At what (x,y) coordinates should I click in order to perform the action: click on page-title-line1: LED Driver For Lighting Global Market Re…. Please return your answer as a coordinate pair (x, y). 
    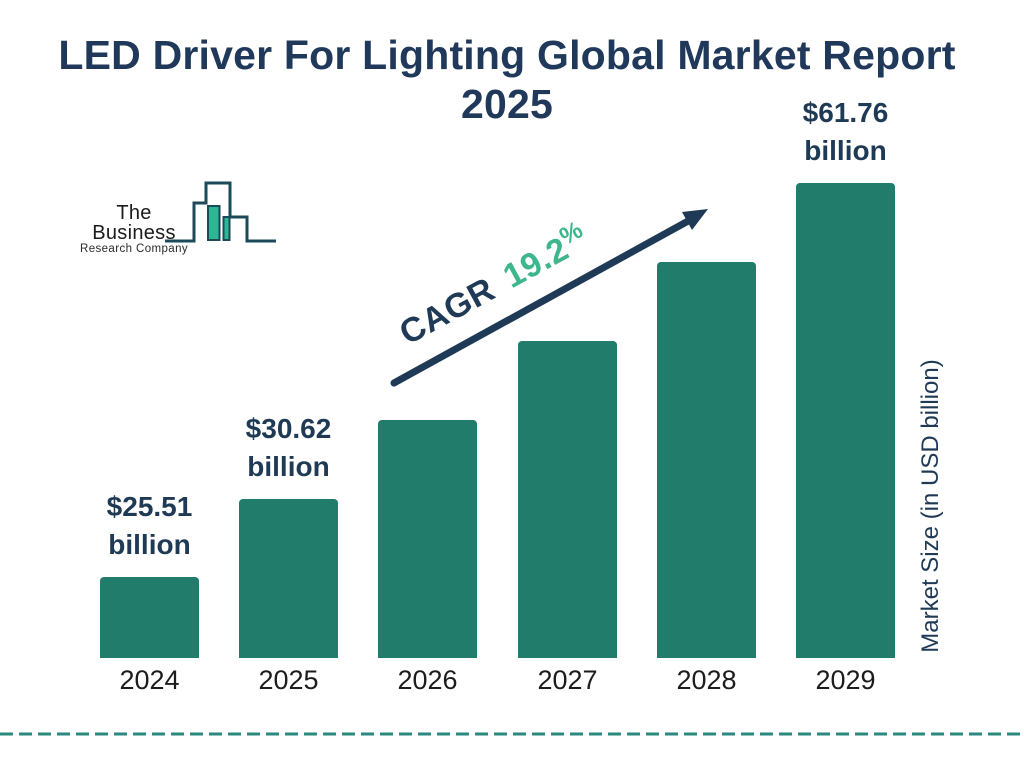
    Looking at the image, I should click on (507, 55).